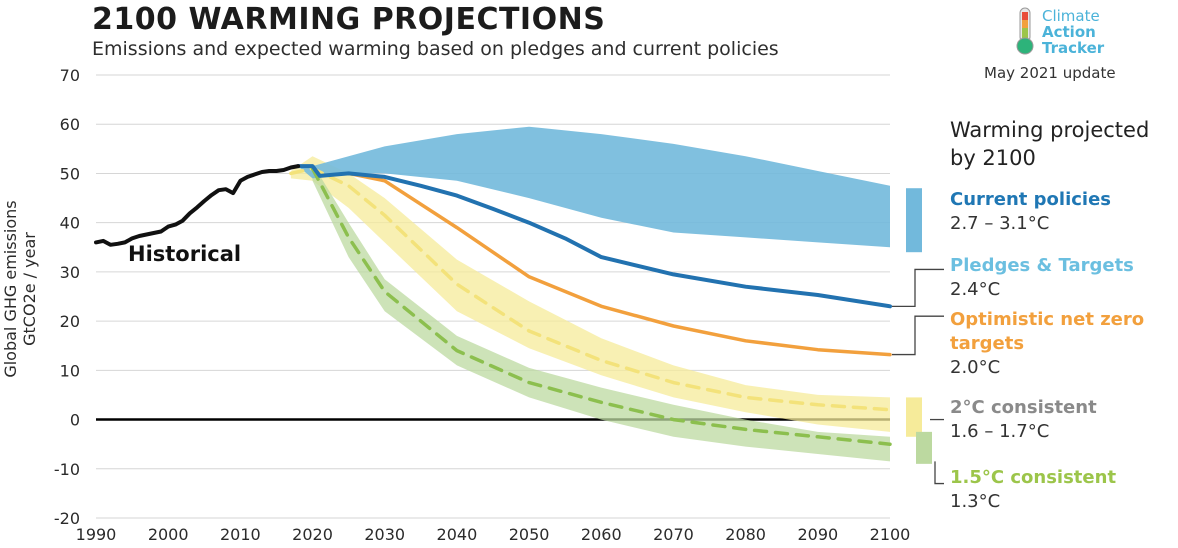 The image size is (1178, 548). I want to click on brand-line-3: Tracker, so click(1073, 48).